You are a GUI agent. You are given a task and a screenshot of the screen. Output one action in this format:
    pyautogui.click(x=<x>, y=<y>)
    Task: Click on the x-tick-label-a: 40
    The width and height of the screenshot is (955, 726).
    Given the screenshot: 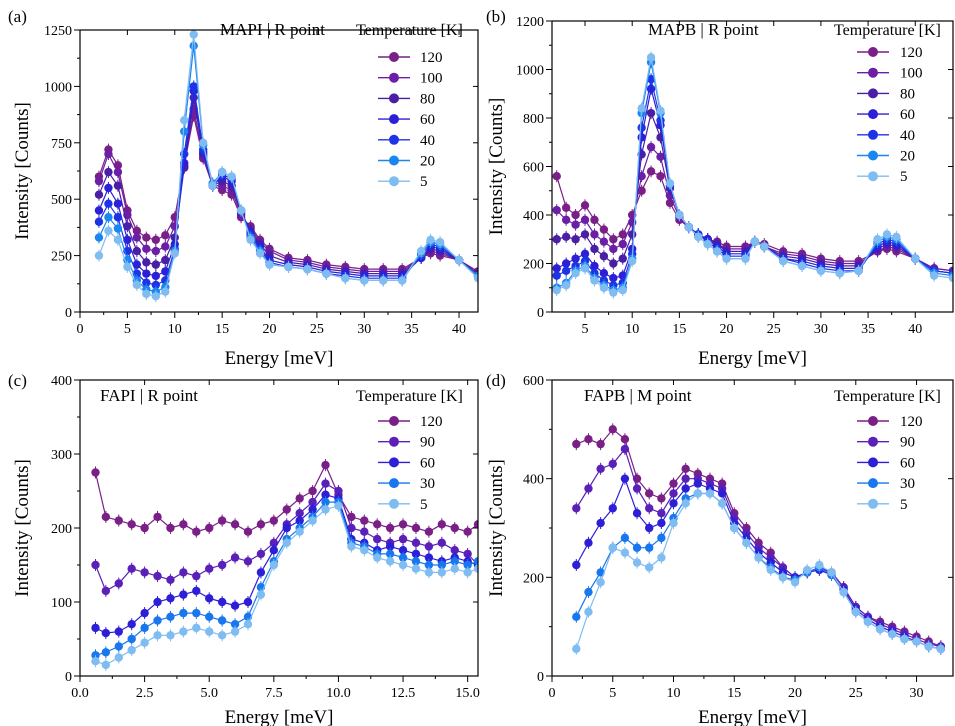 What is the action you would take?
    pyautogui.click(x=459, y=329)
    